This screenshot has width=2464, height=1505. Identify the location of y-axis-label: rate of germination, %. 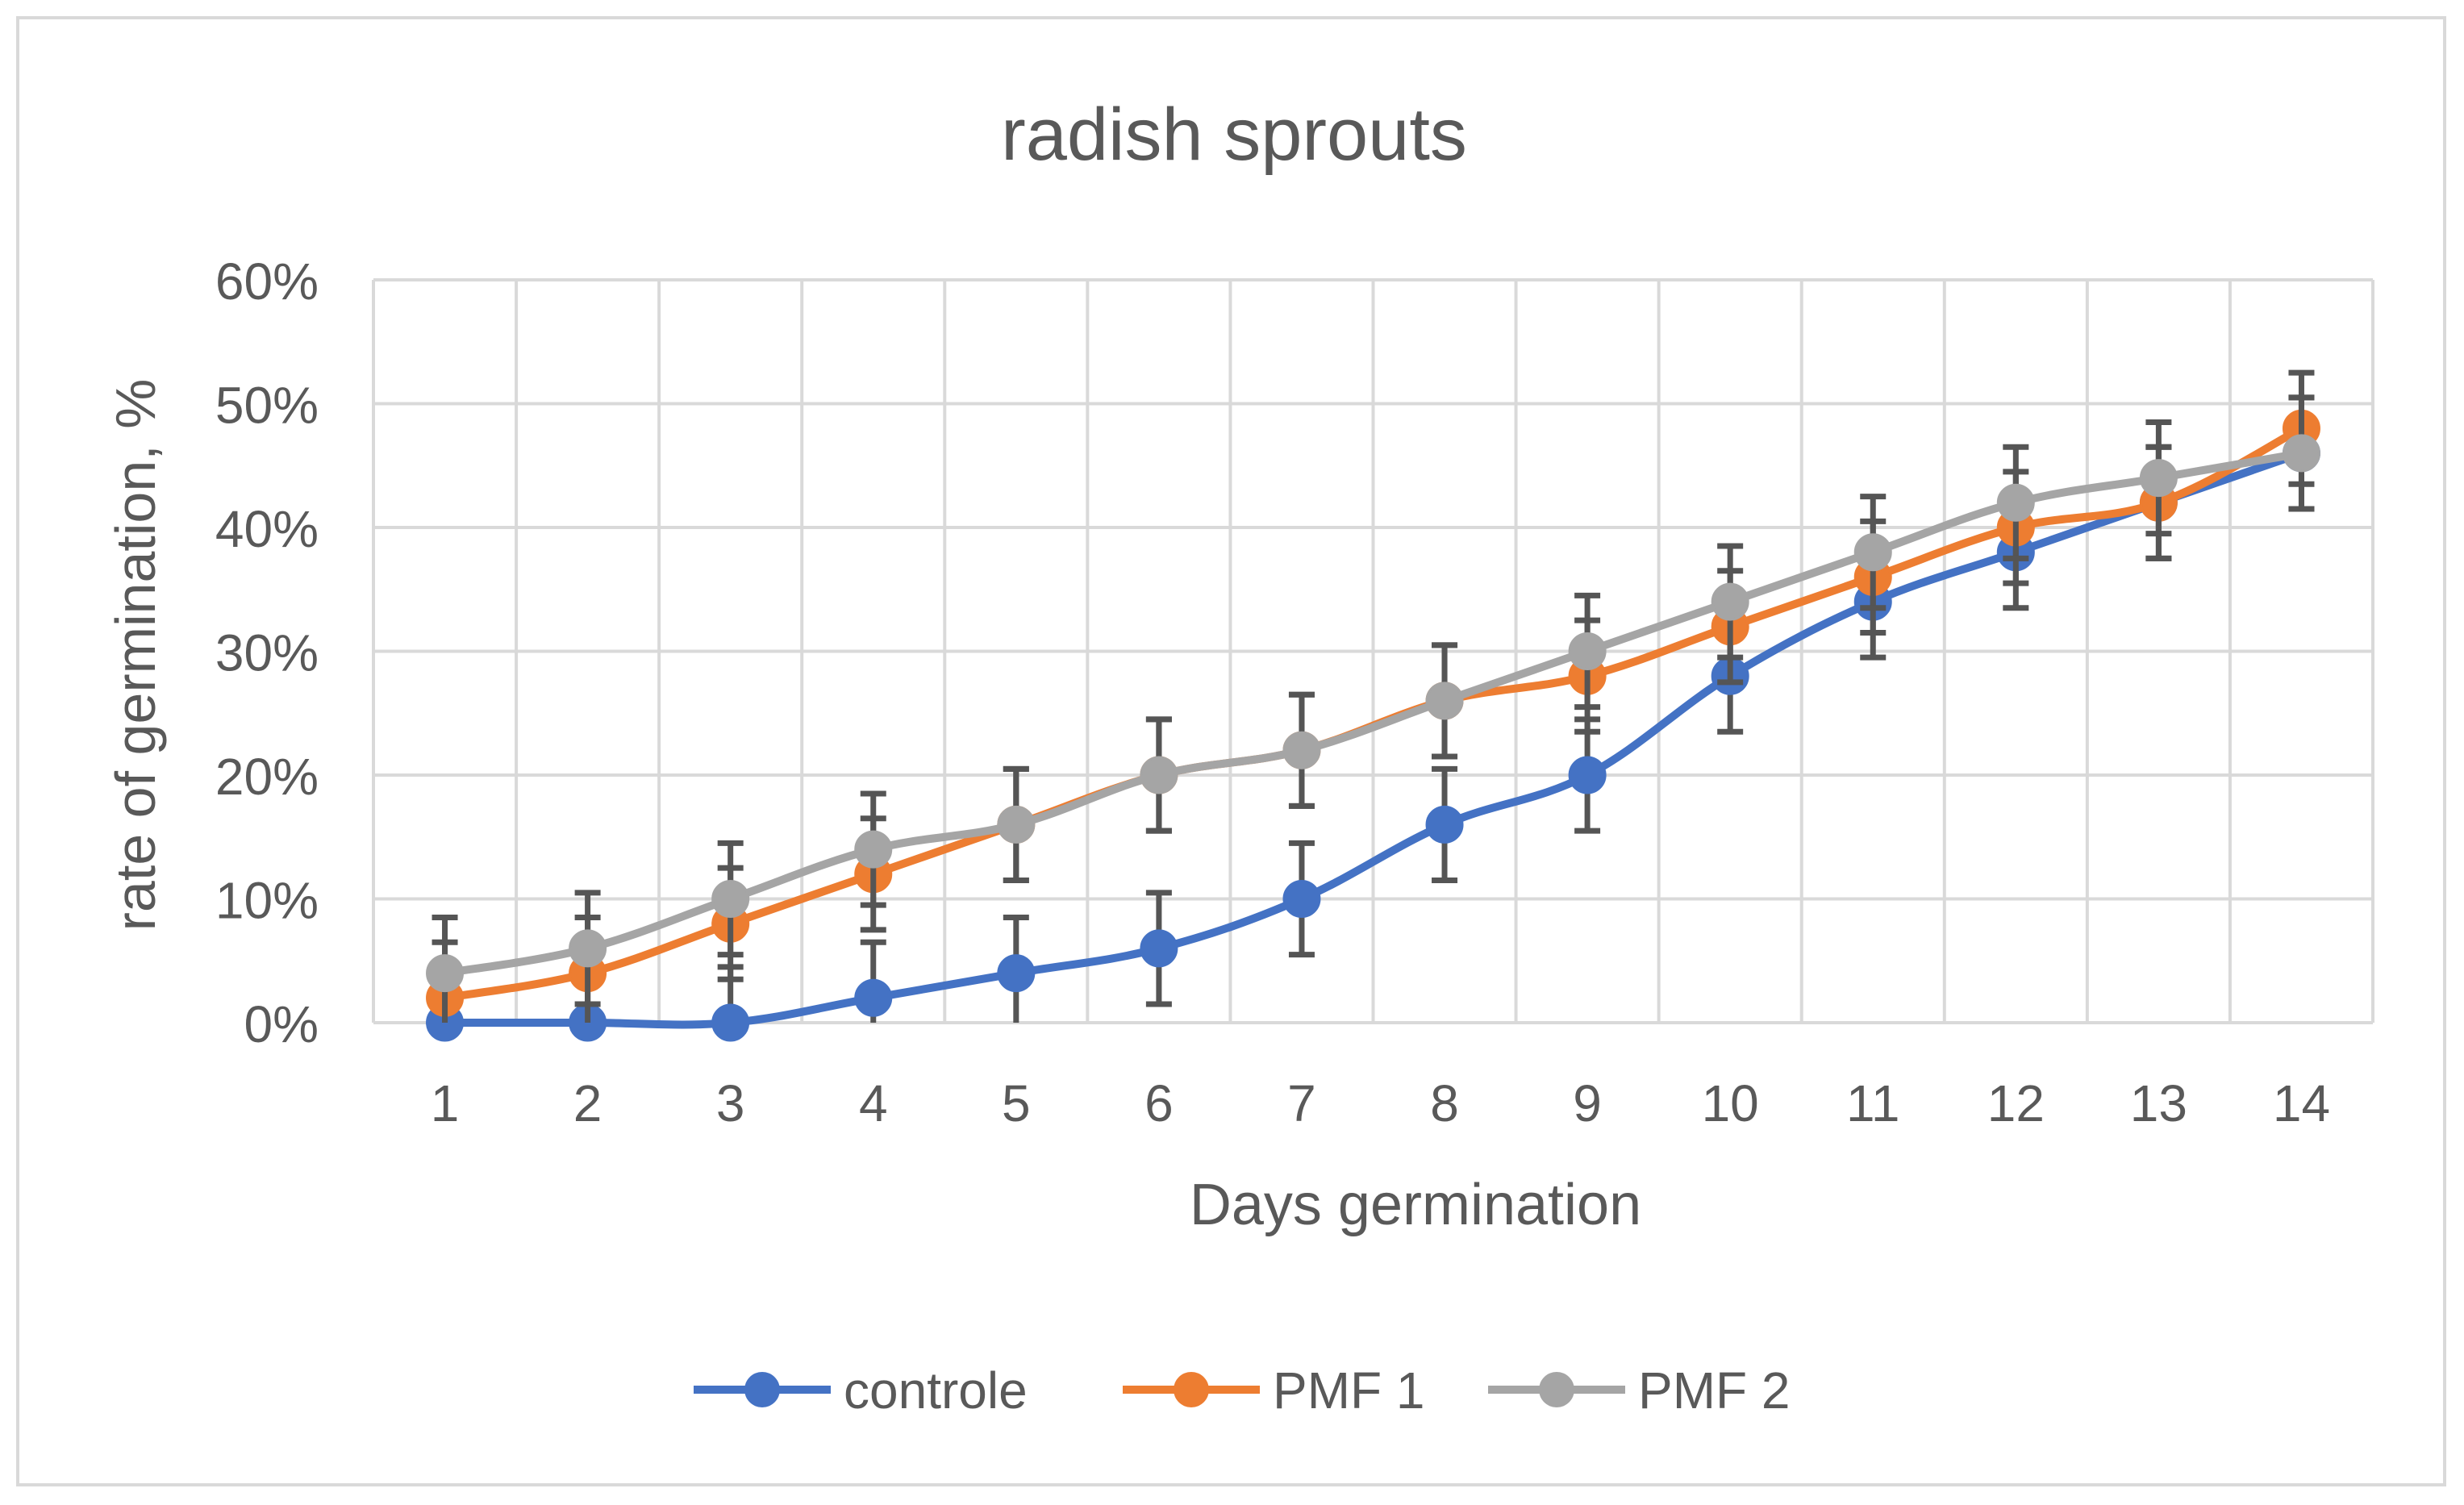
(135, 655).